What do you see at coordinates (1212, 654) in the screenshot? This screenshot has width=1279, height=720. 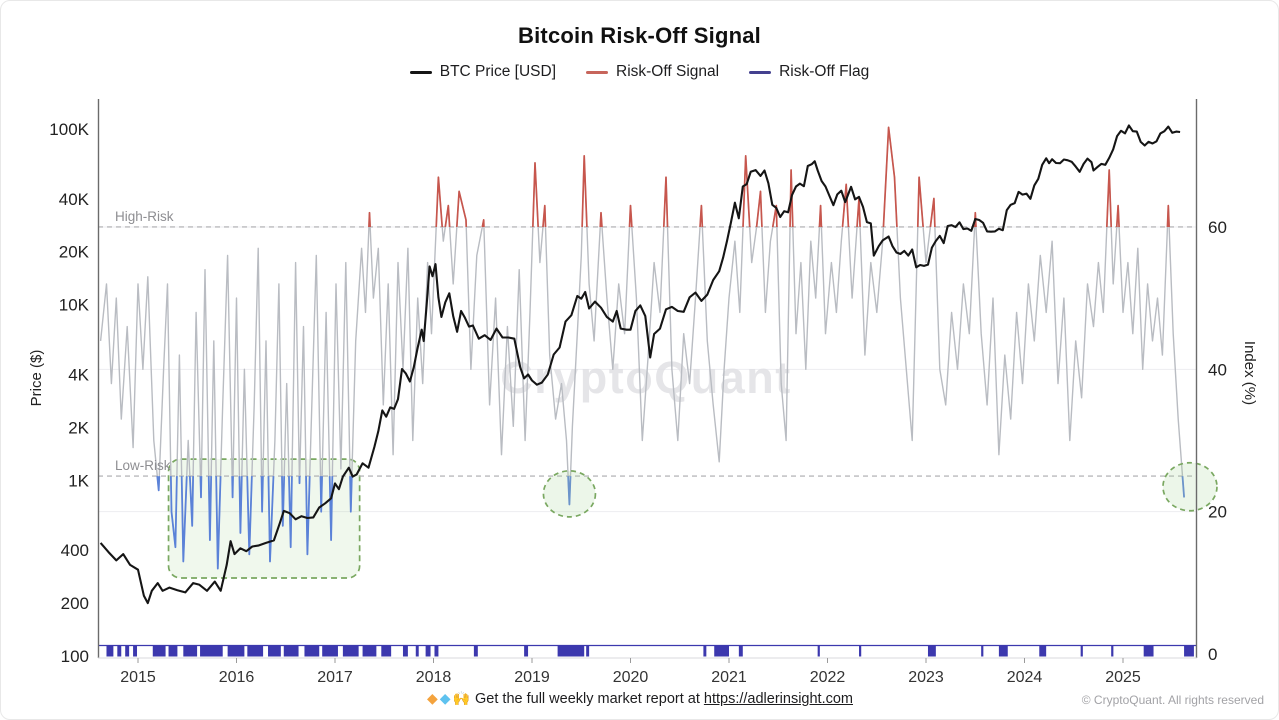 I see `index-tick-label: 0` at bounding box center [1212, 654].